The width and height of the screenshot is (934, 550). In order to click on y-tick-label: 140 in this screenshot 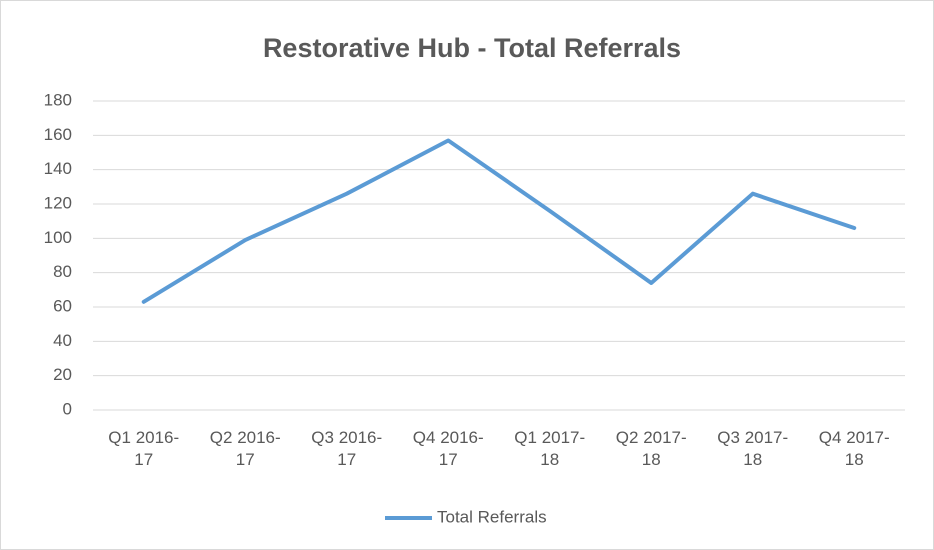, I will do `click(58, 168)`.